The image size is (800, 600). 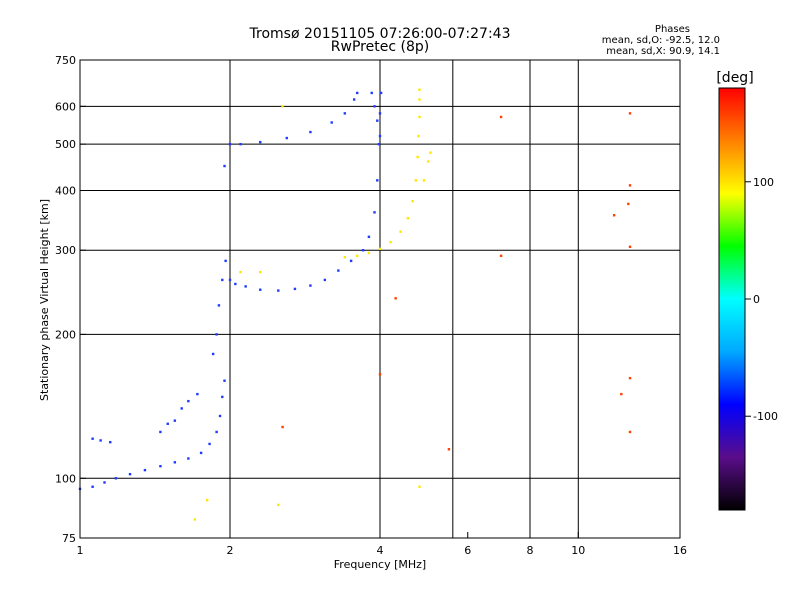 I want to click on chart-title: Tromsø 20151105 07:26:00-07:27:43, so click(x=380, y=34).